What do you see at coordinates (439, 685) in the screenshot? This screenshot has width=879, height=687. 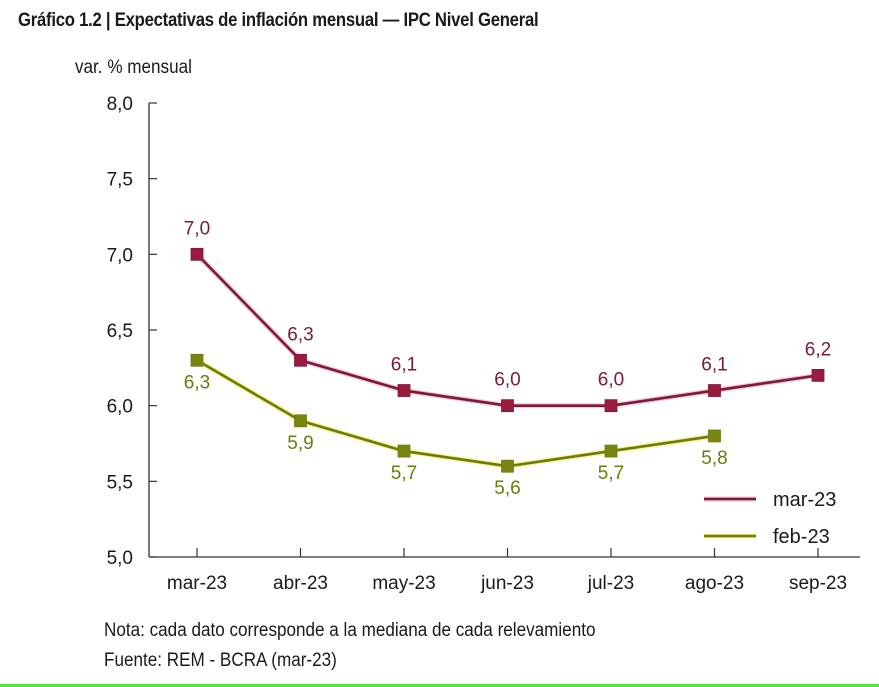 I see `bottom-accent-bar` at bounding box center [439, 685].